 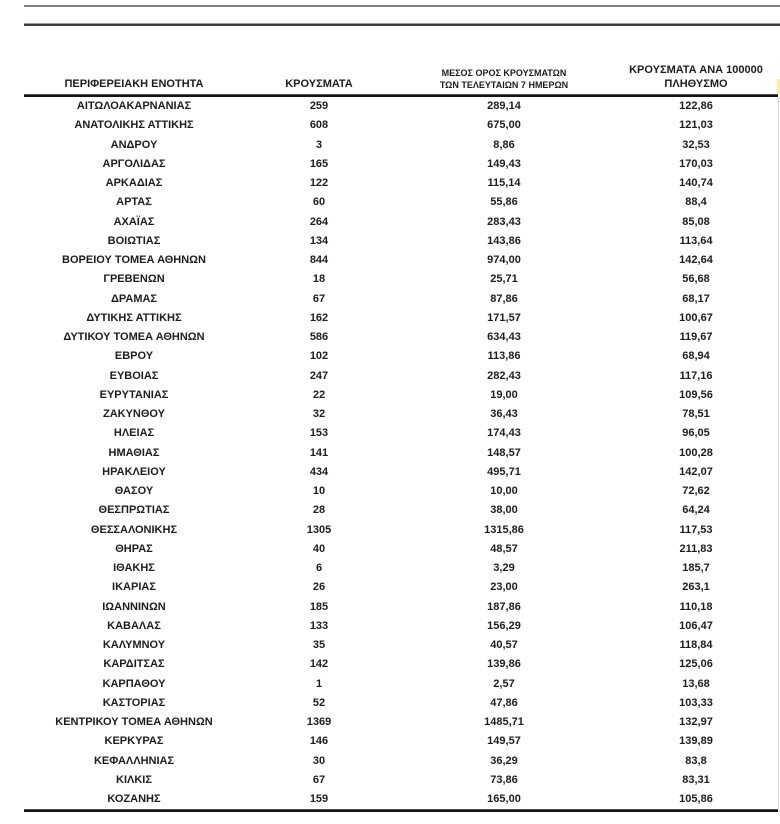 What do you see at coordinates (504, 163) in the screenshot?
I see `avg-7day-cell: 149,43` at bounding box center [504, 163].